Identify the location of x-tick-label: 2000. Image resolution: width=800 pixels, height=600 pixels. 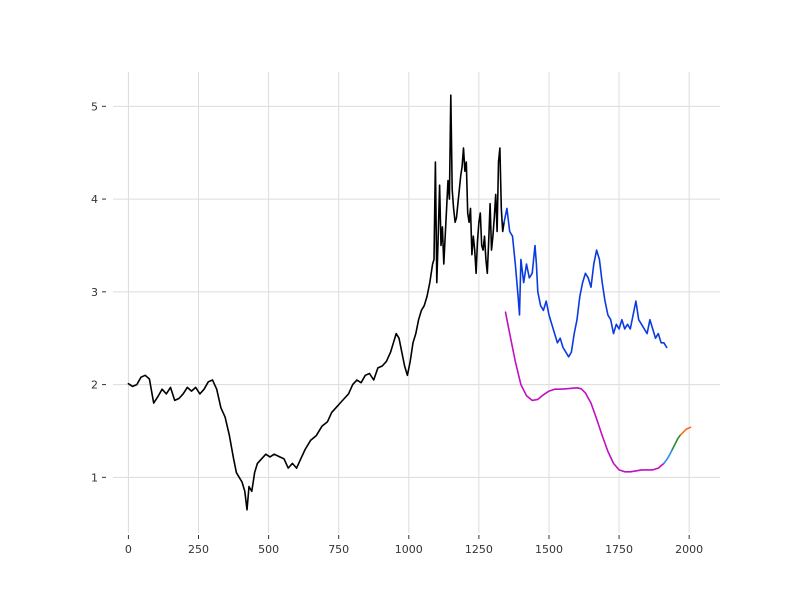
(689, 549).